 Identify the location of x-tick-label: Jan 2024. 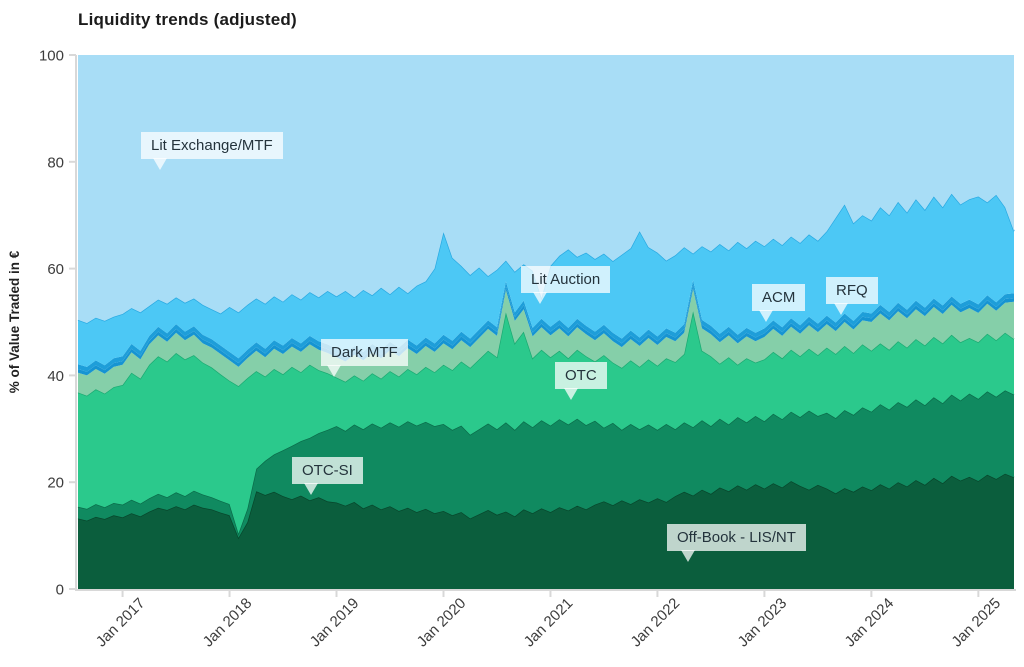
(870, 623).